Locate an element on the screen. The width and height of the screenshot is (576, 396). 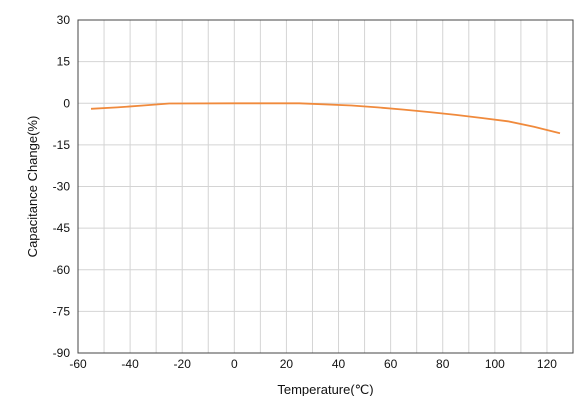
x-tick-label: 40 is located at coordinates (339, 364).